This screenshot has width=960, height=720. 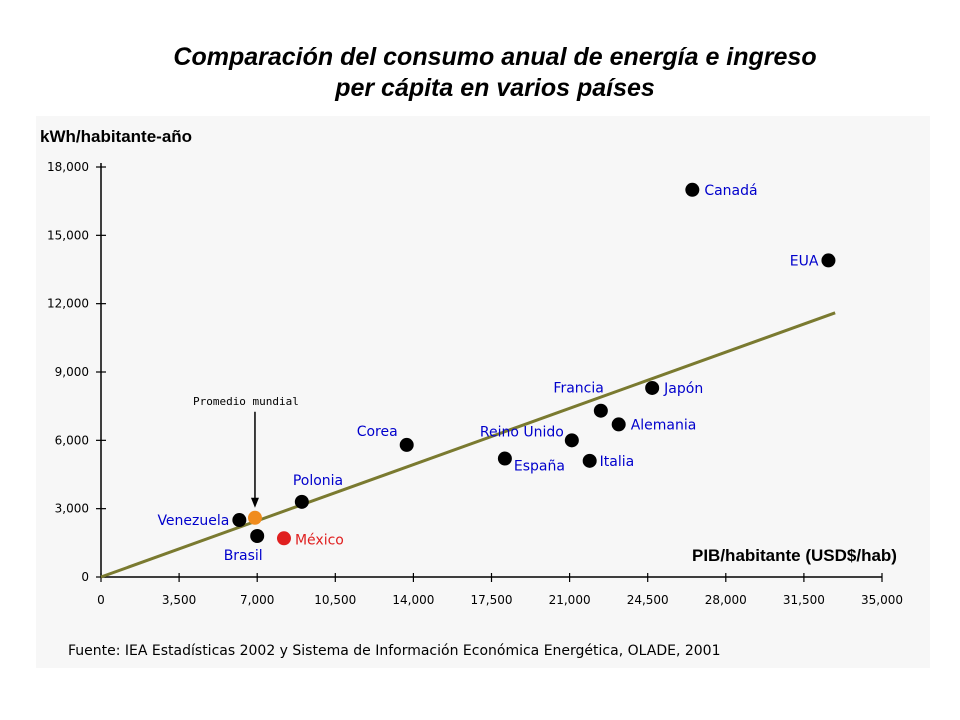 What do you see at coordinates (257, 536) in the screenshot?
I see `point-brasil` at bounding box center [257, 536].